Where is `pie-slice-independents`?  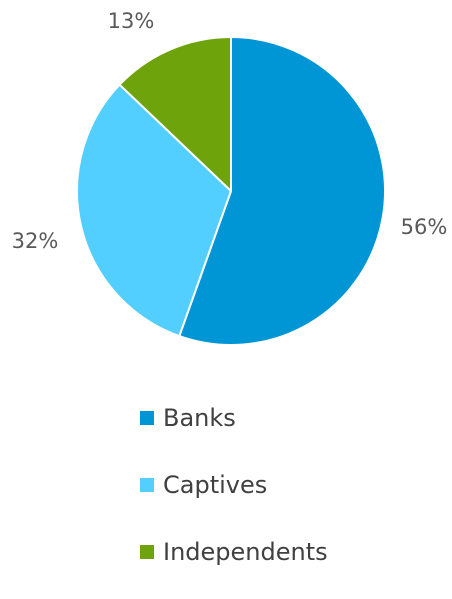 pie-slice-independents is located at coordinates (175, 114).